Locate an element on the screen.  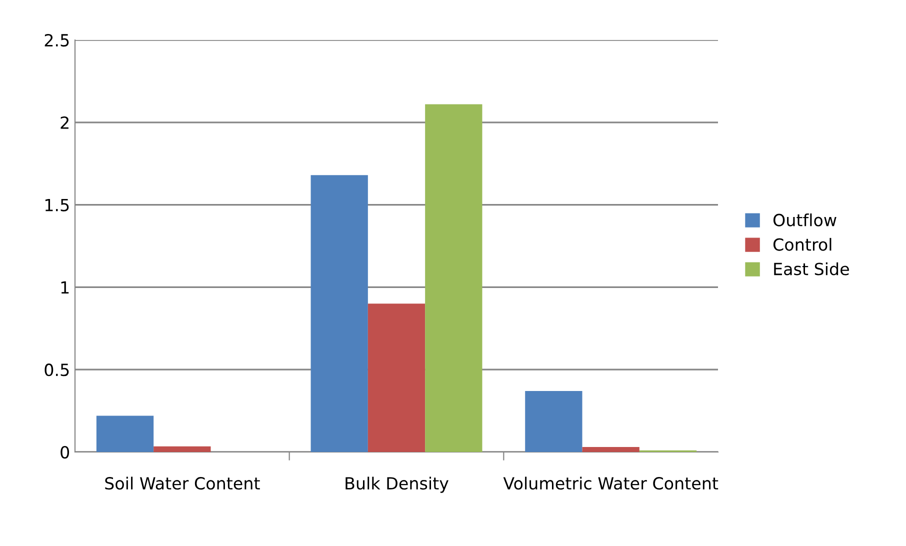
x-tick-label: Bulk Density is located at coordinates (397, 484).